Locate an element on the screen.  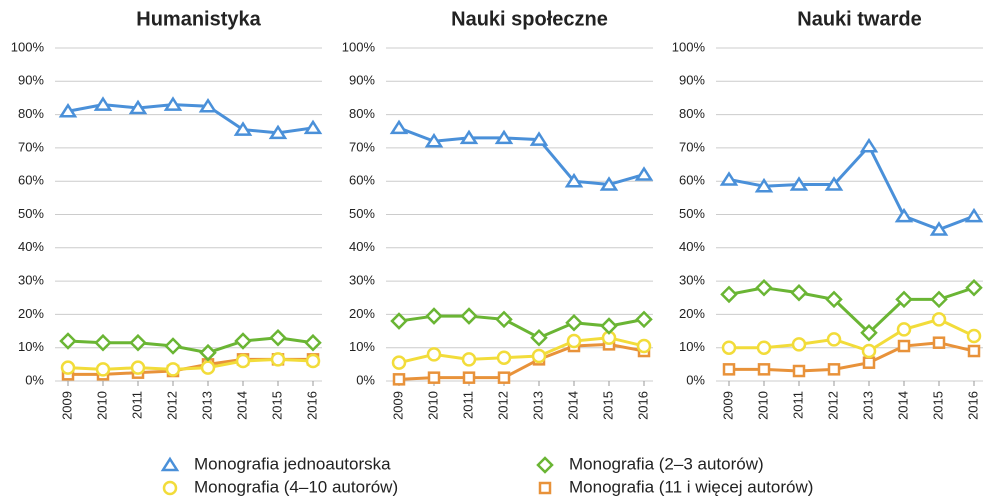
chart-title: Nauki twarde is located at coordinates (859, 19).